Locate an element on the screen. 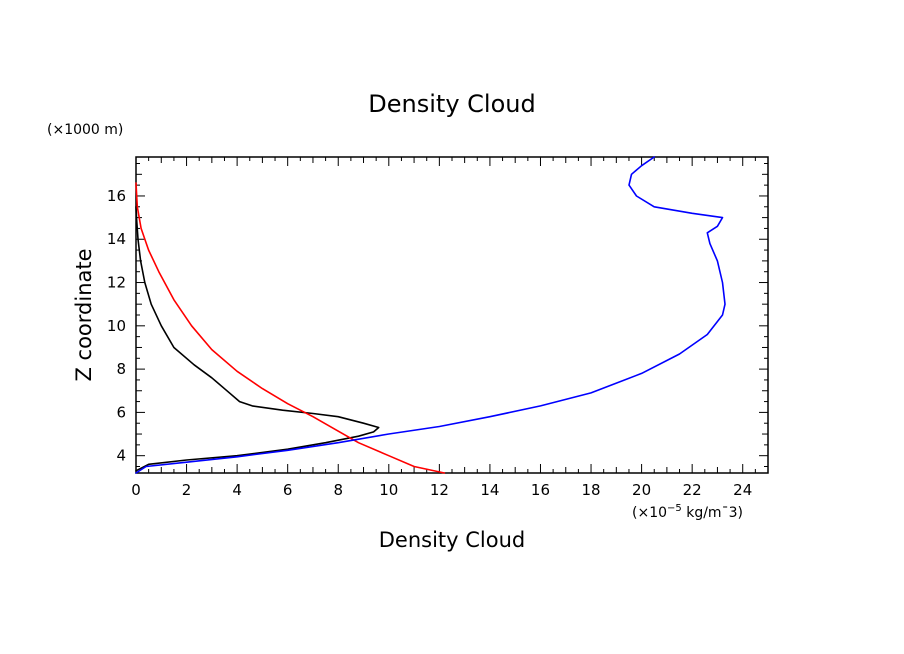 The image size is (904, 654). x-axis-label: Density Cloud is located at coordinates (452, 540).